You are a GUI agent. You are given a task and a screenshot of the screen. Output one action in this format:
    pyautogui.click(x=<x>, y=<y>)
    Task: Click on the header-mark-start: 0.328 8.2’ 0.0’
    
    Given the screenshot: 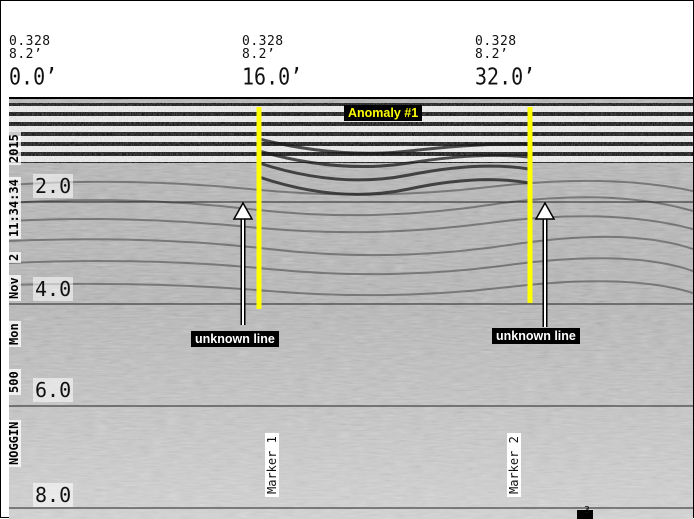 What is the action you would take?
    pyautogui.click(x=33, y=62)
    